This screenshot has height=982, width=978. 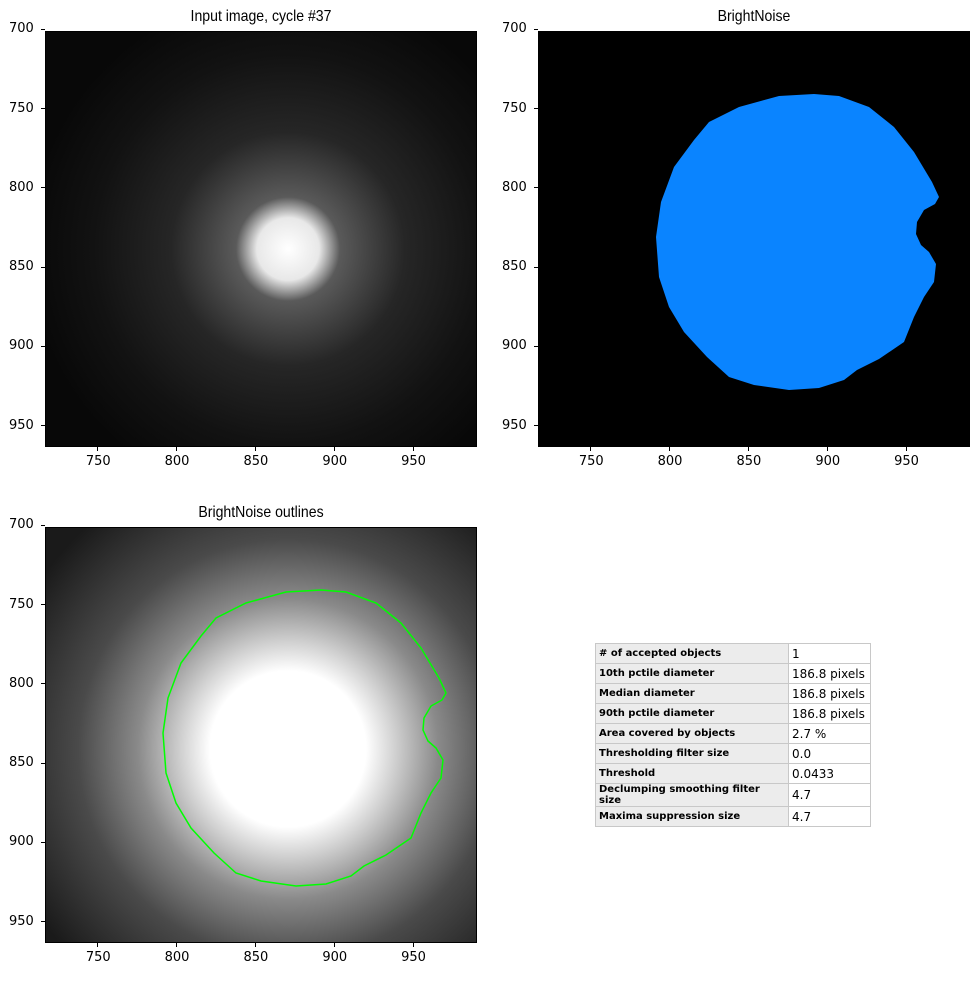 I want to click on table-row: 90th pctile diameter 186.8 pixels, so click(x=733, y=713).